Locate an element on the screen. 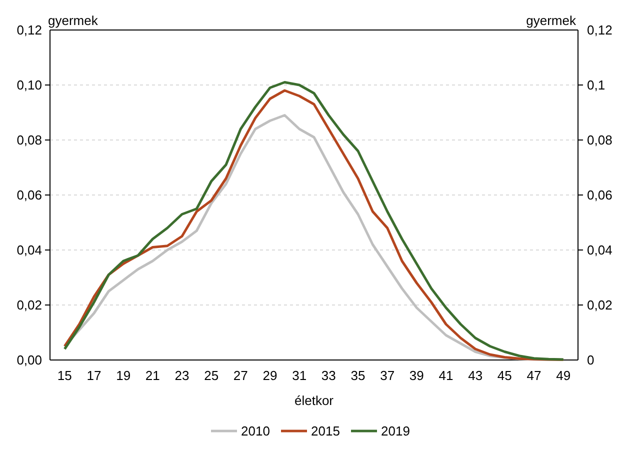  legend-label: 2019 is located at coordinates (395, 431).